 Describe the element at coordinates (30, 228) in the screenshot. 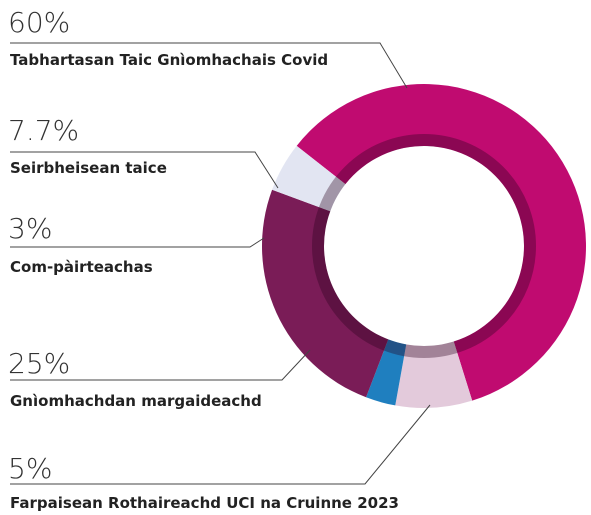

I see `value-label: 3%` at that location.